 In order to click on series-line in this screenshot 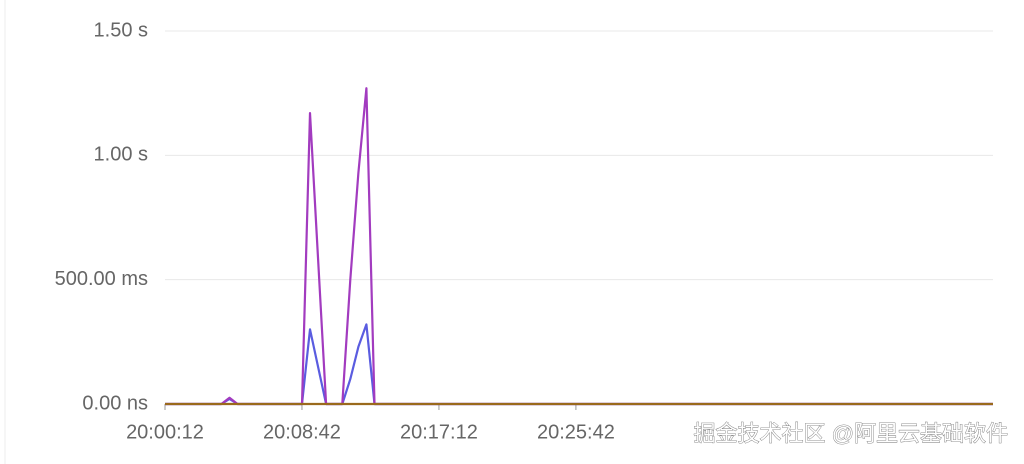, I will do `click(579, 364)`.